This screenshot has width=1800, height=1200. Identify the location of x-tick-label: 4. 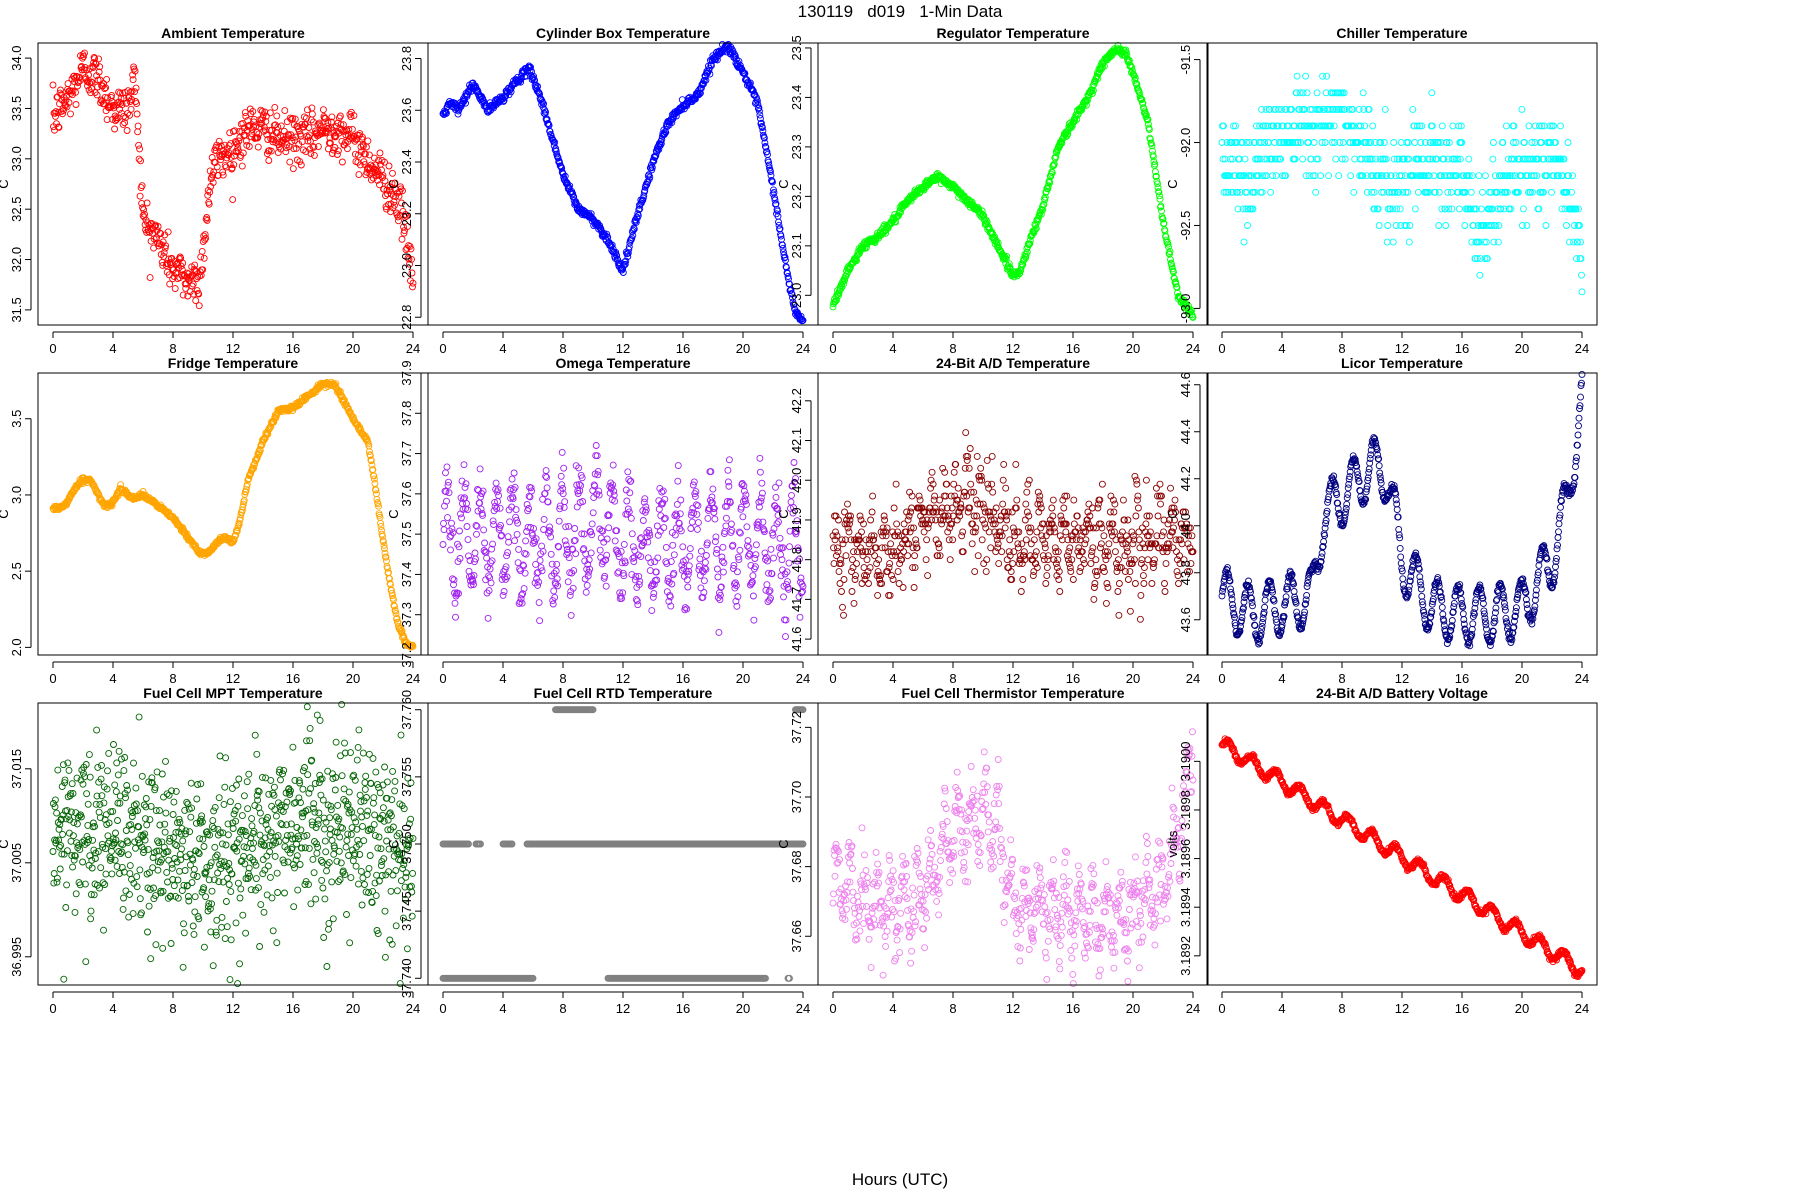
(1281, 348).